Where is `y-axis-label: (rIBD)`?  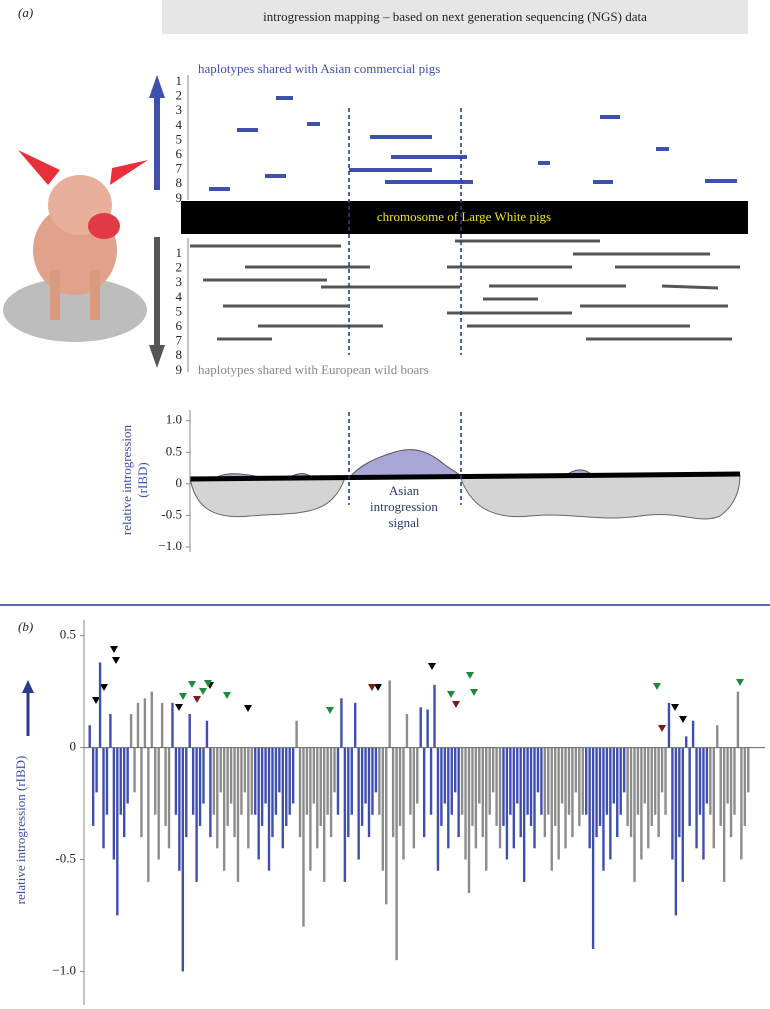 y-axis-label: (rIBD) is located at coordinates (142, 479).